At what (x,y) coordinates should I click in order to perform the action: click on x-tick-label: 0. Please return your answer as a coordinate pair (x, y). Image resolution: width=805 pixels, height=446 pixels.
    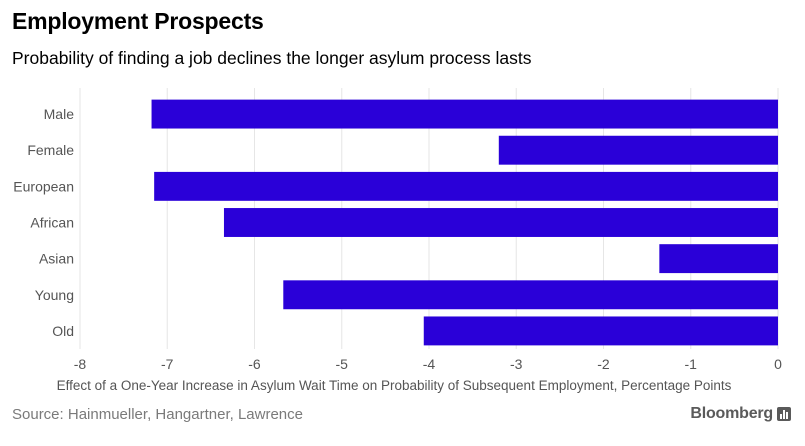
    Looking at the image, I should click on (778, 364).